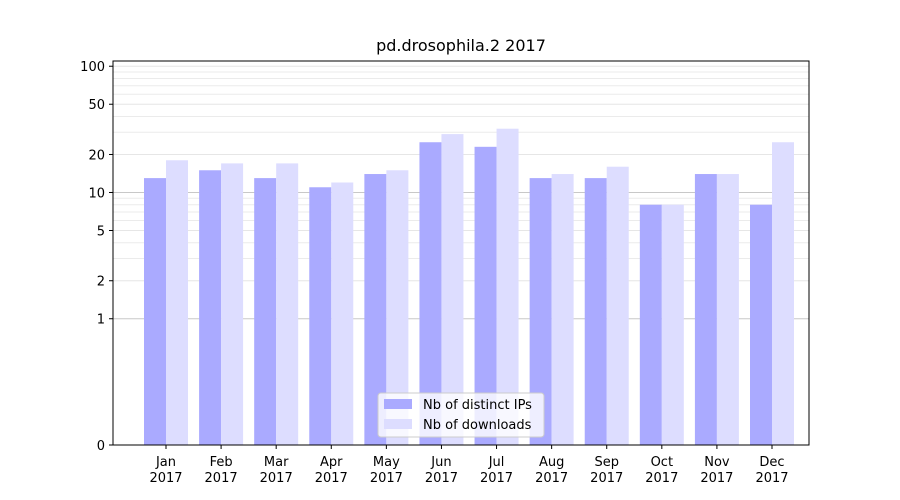 The image size is (900, 500). What do you see at coordinates (717, 462) in the screenshot?
I see `x-tick-label-month: Nov` at bounding box center [717, 462].